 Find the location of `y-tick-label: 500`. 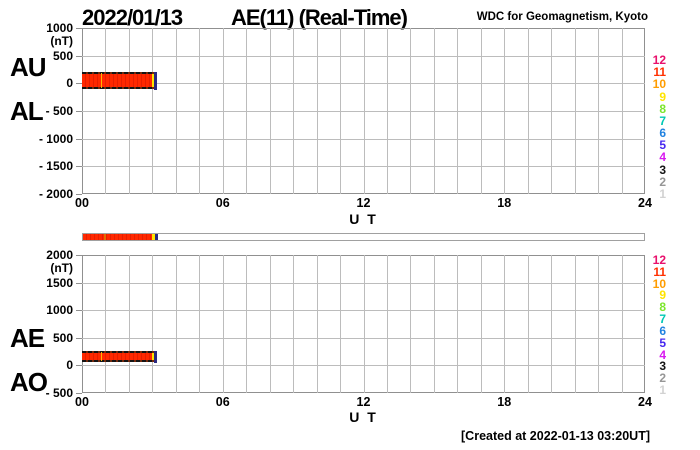

y-tick-label: 500 is located at coordinates (62, 55).